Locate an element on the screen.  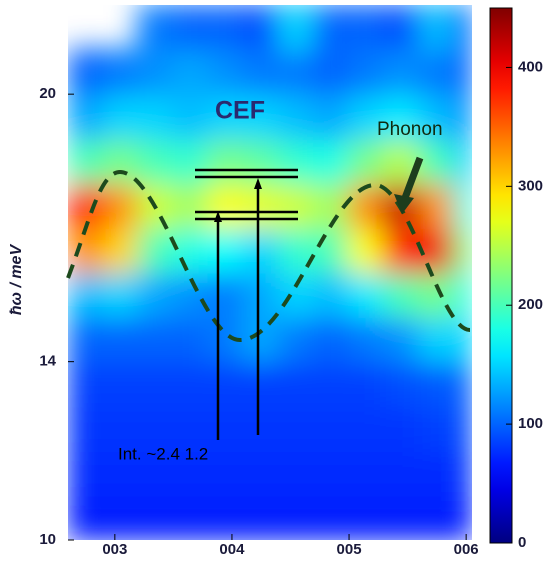
energy-levels is located at coordinates (246, 304).